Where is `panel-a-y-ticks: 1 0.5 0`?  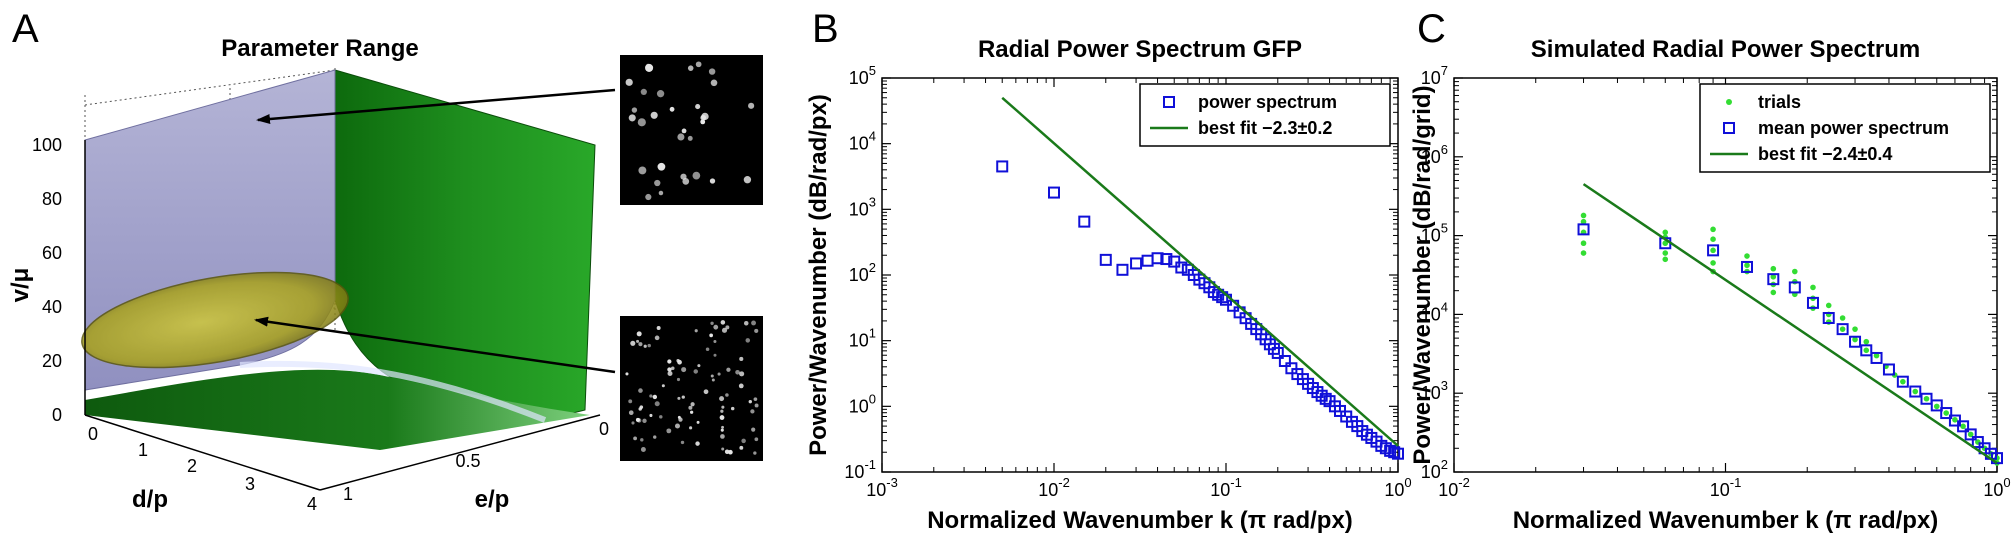 panel-a-y-ticks: 1 0.5 0 is located at coordinates (476, 461).